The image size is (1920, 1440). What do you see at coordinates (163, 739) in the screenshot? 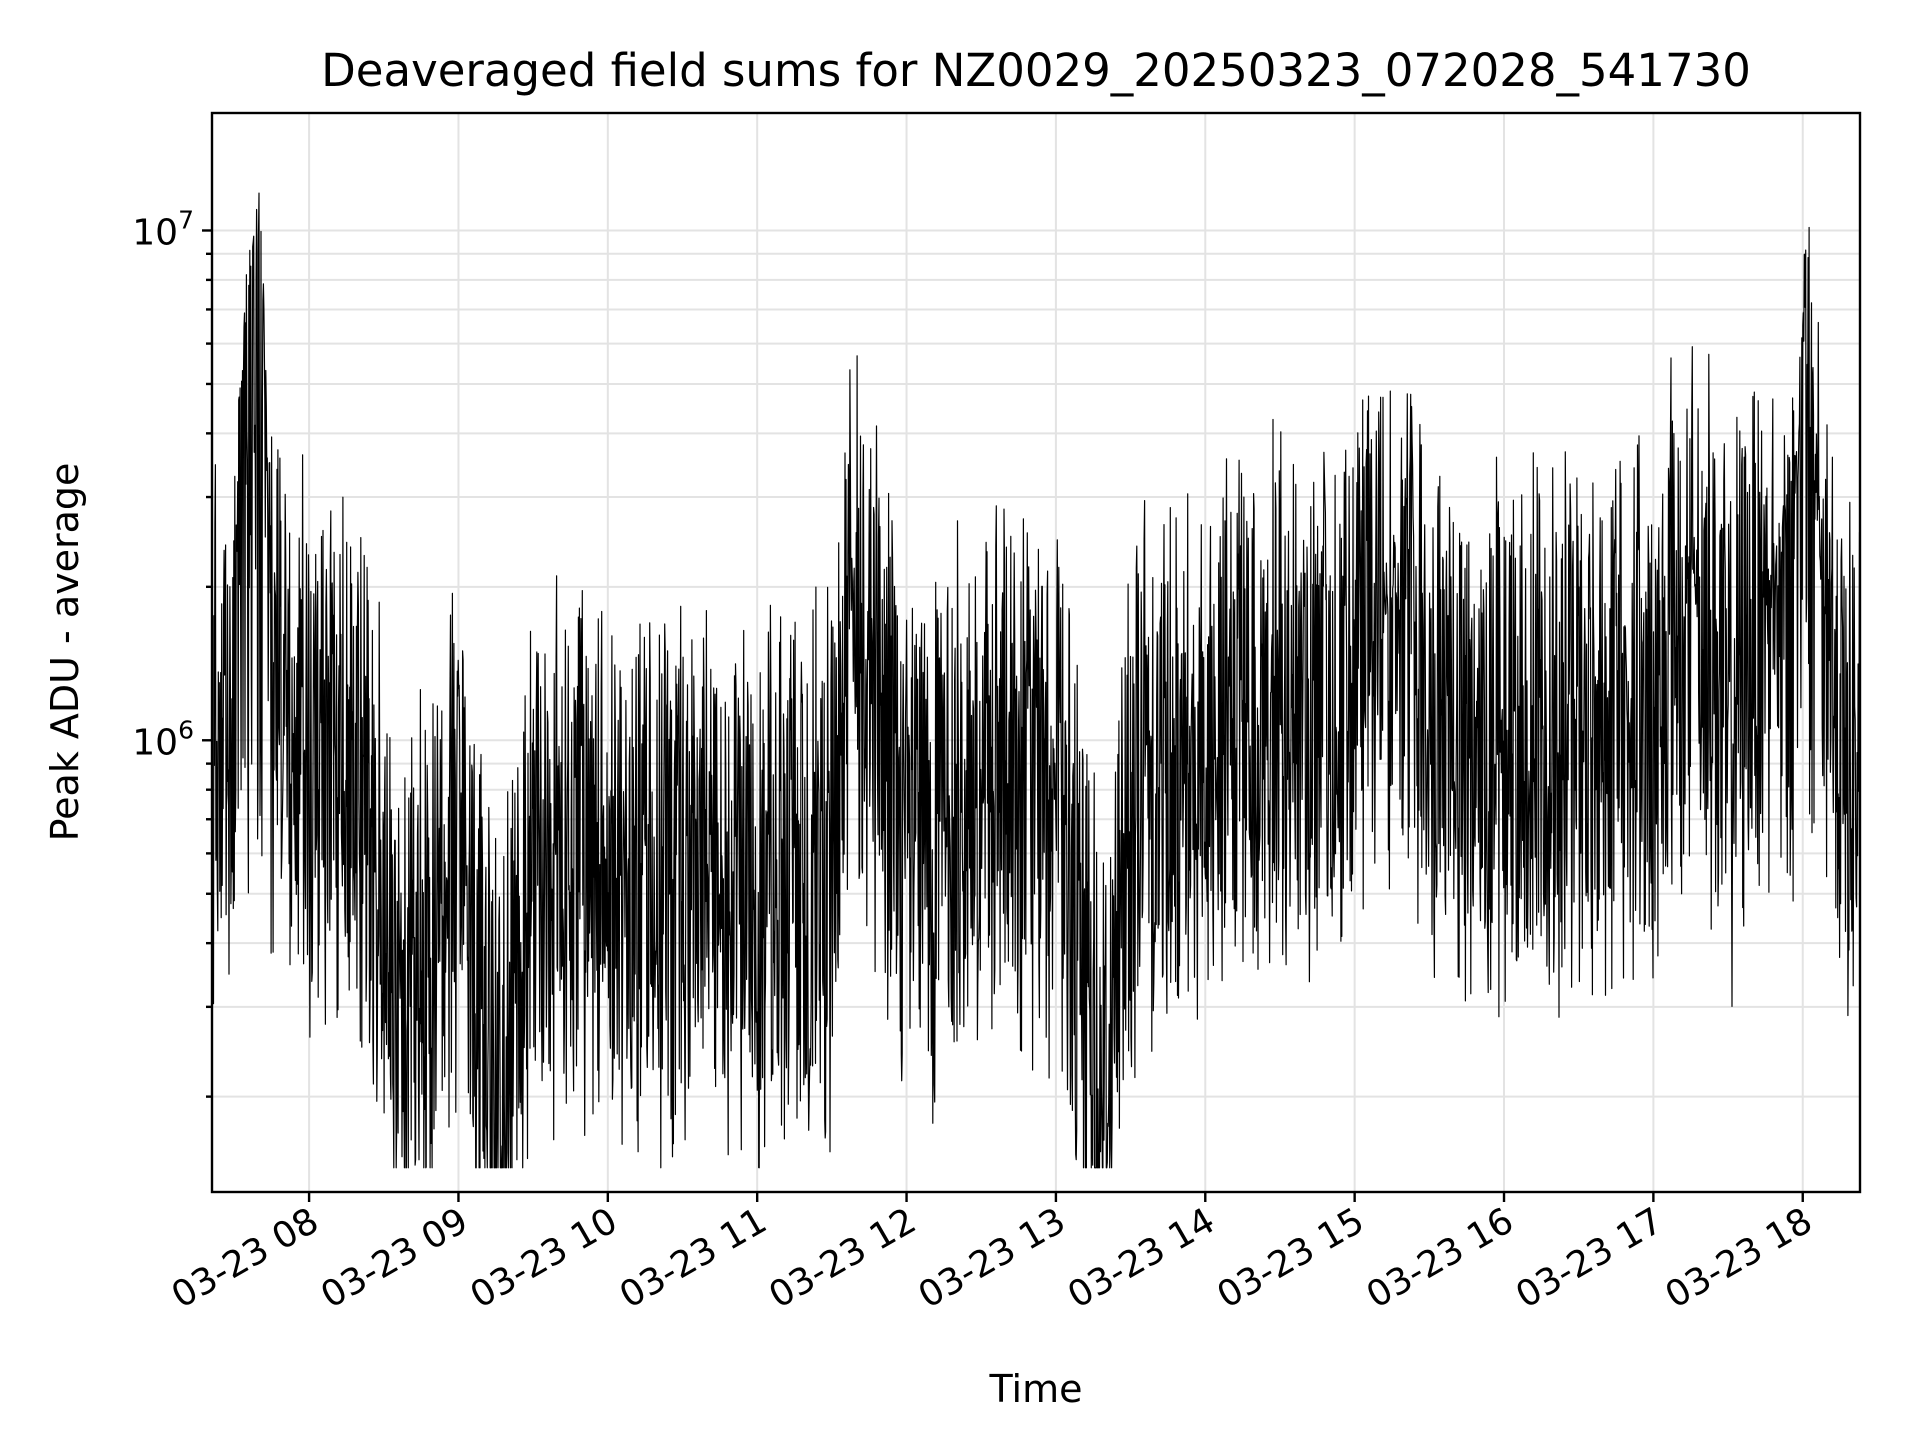
I see `y-tick-label: 10⁶` at bounding box center [163, 739].